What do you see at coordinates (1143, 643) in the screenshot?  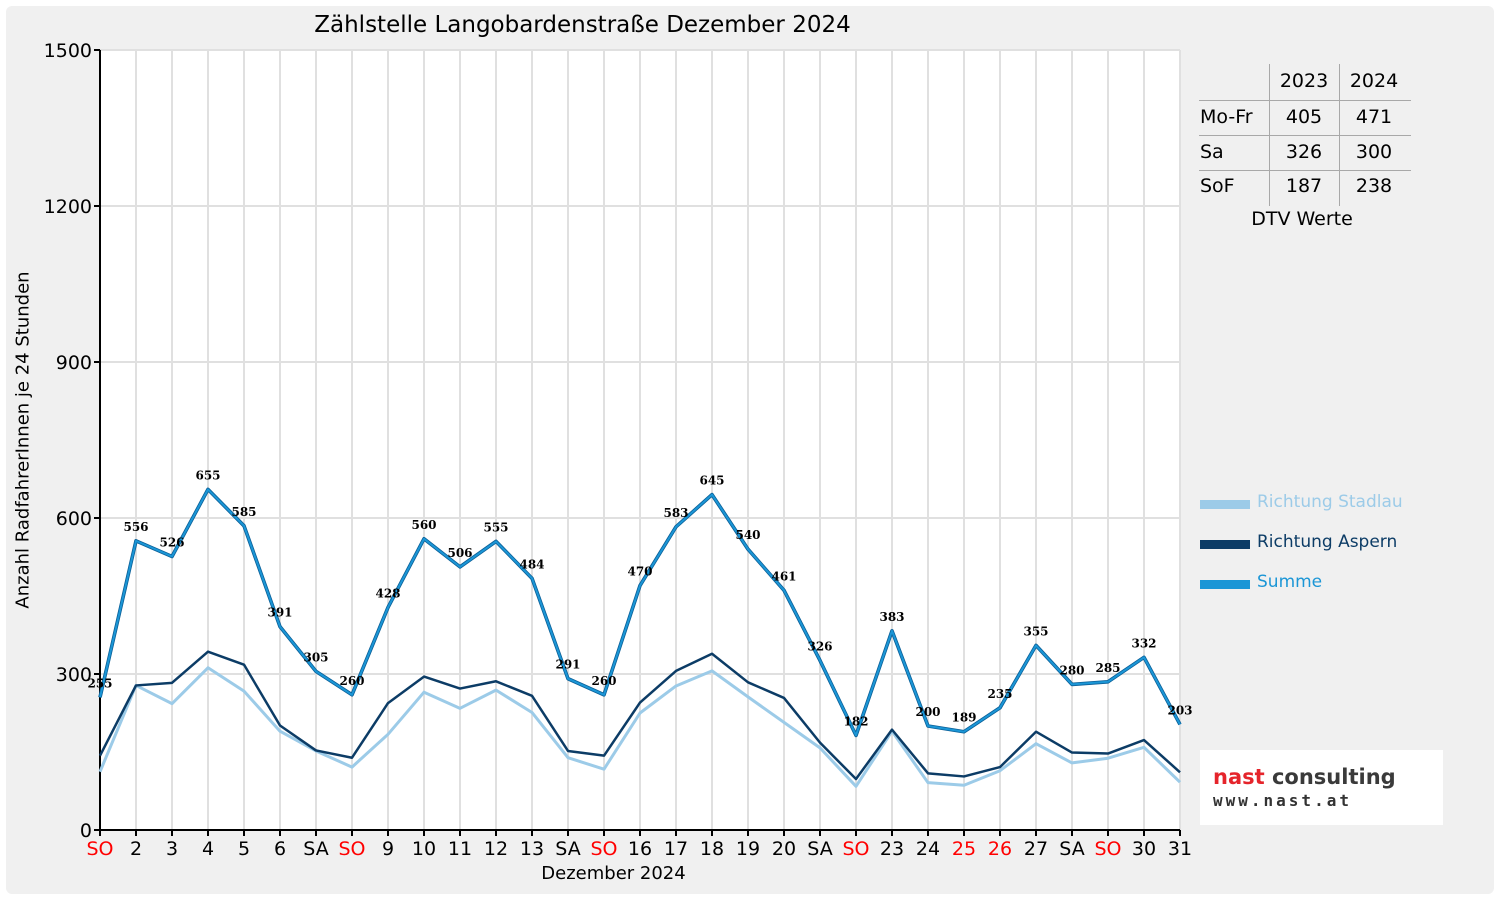 I see `data-label: 332` at bounding box center [1143, 643].